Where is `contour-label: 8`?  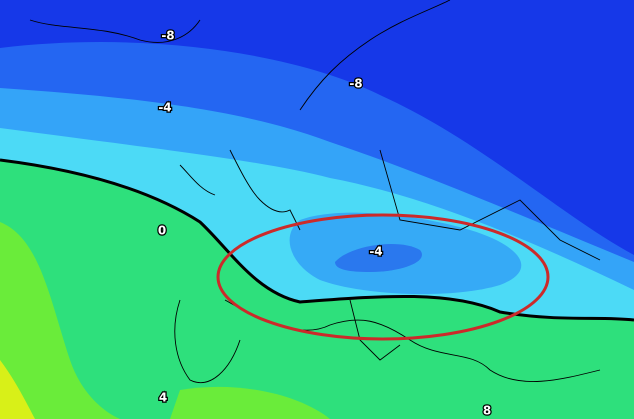 contour-label: 8 is located at coordinates (487, 411).